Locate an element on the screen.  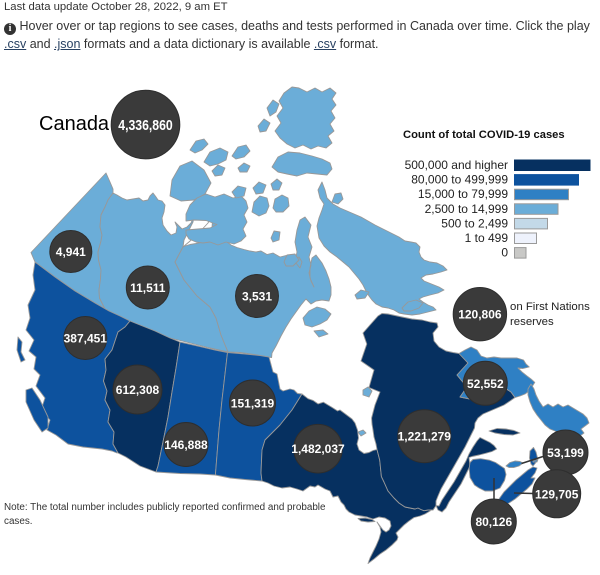
svg-text: 500 to 2,499 is located at coordinates (474, 223).